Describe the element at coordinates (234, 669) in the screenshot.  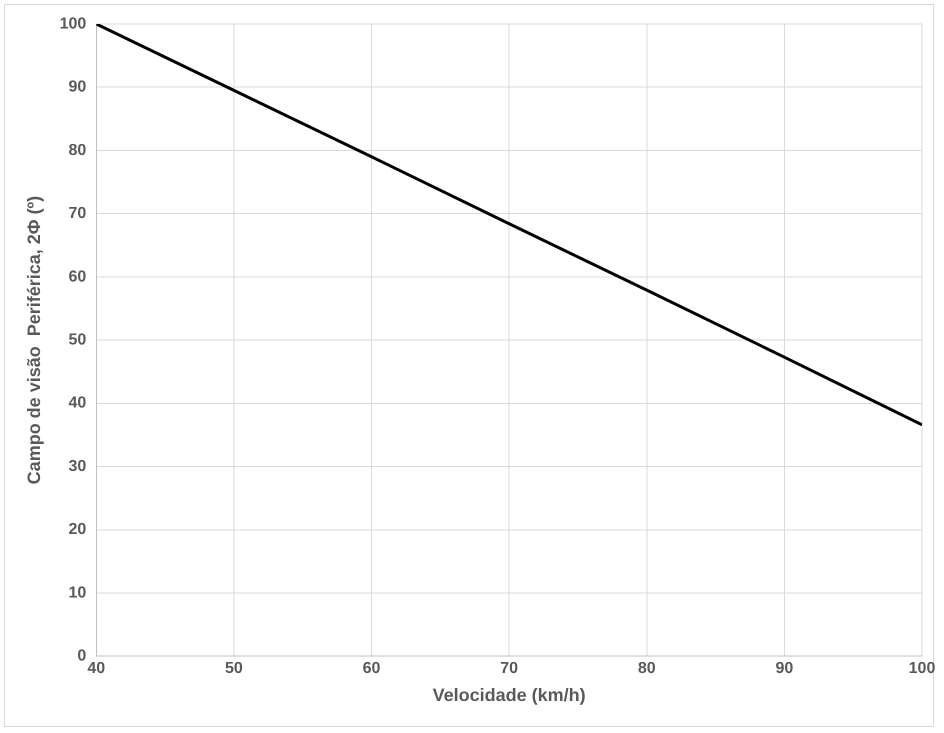
I see `x-tick-label: 50` at that location.